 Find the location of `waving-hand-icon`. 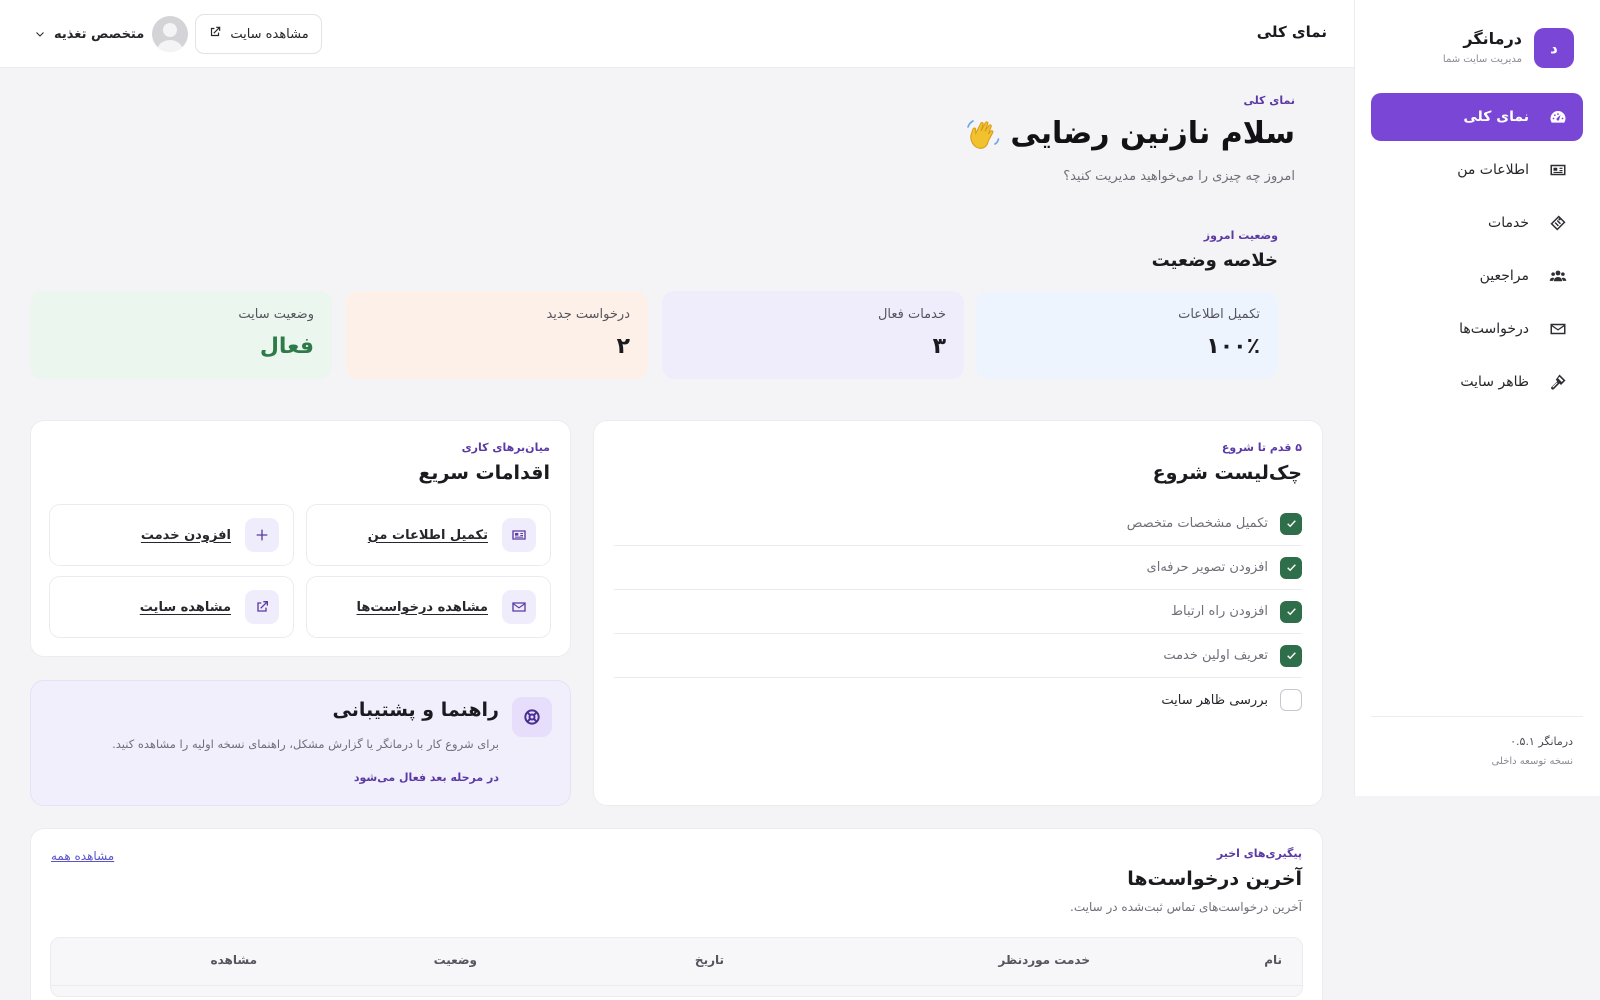

waving-hand-icon is located at coordinates (983, 134).